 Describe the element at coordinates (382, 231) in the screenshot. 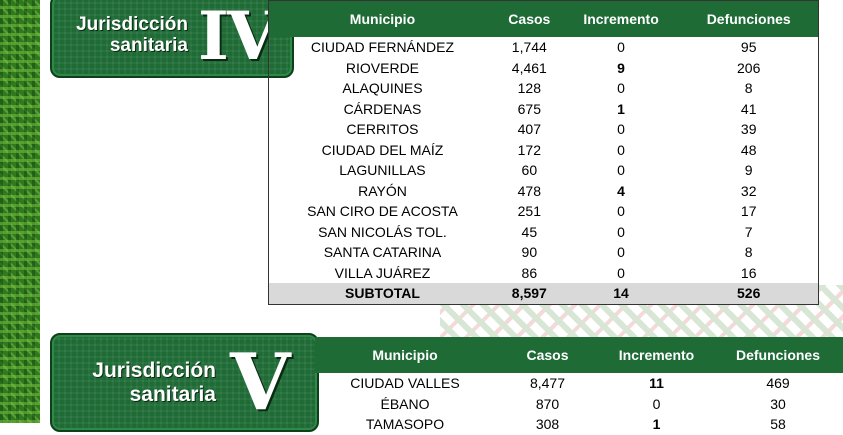

I see `cell-municipio: SAN NICOLÁS TOL.` at that location.